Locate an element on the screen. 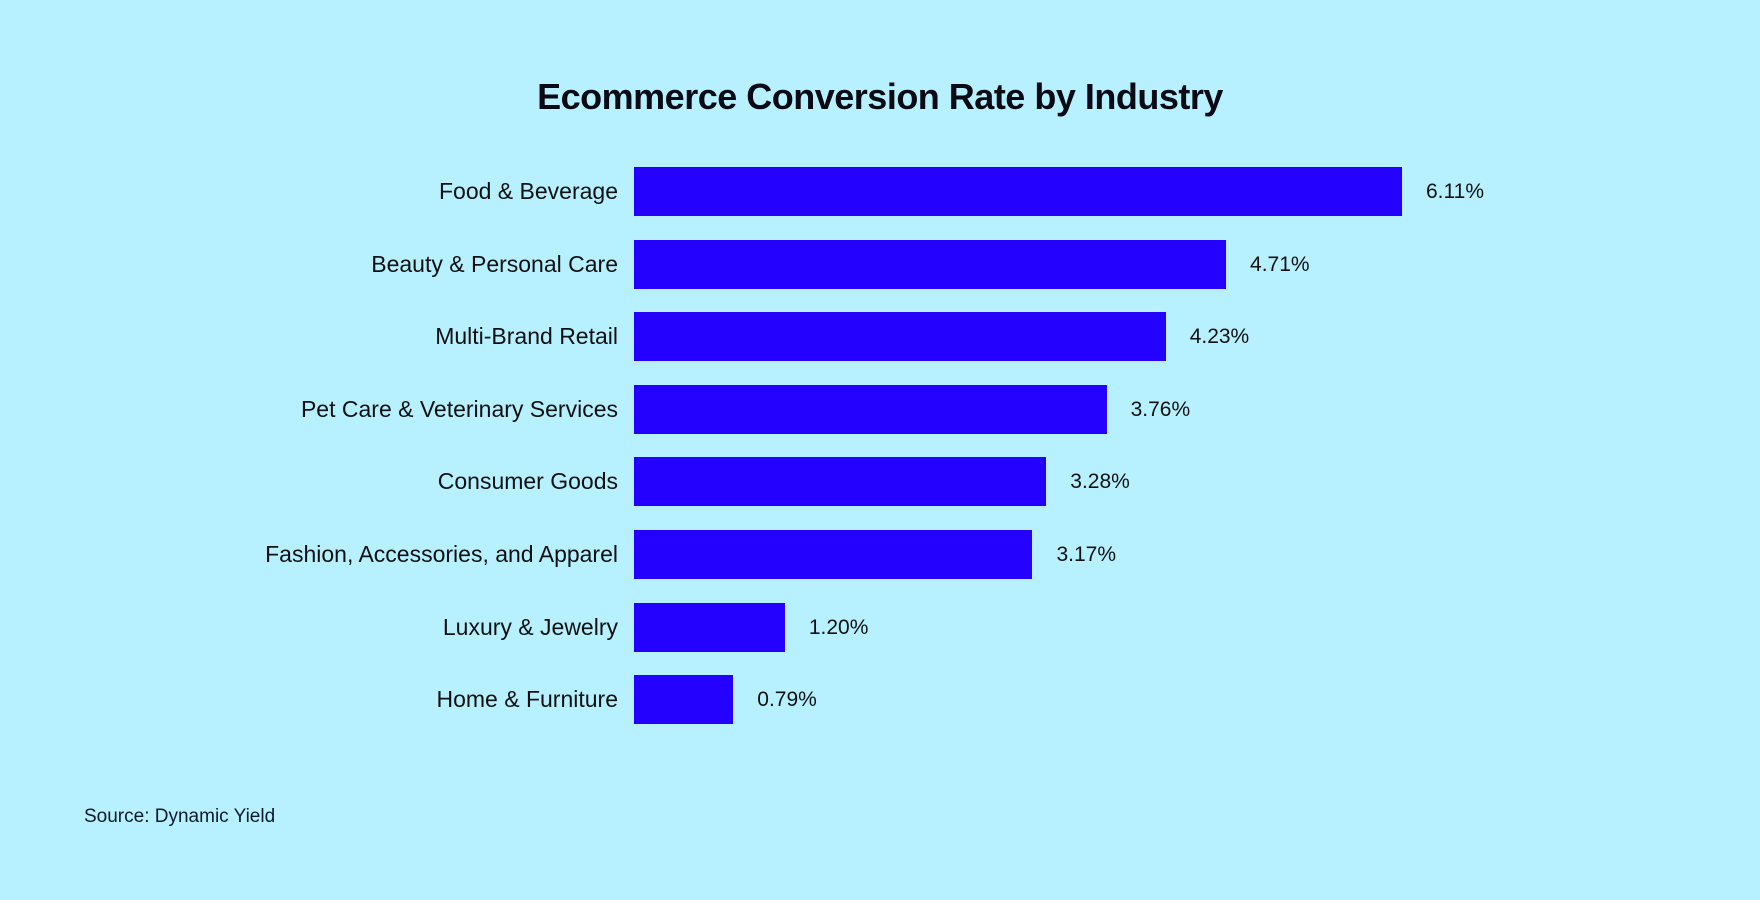 The height and width of the screenshot is (900, 1760). chart-title: Ecommerce Conversion Rate by Industry is located at coordinates (880, 96).